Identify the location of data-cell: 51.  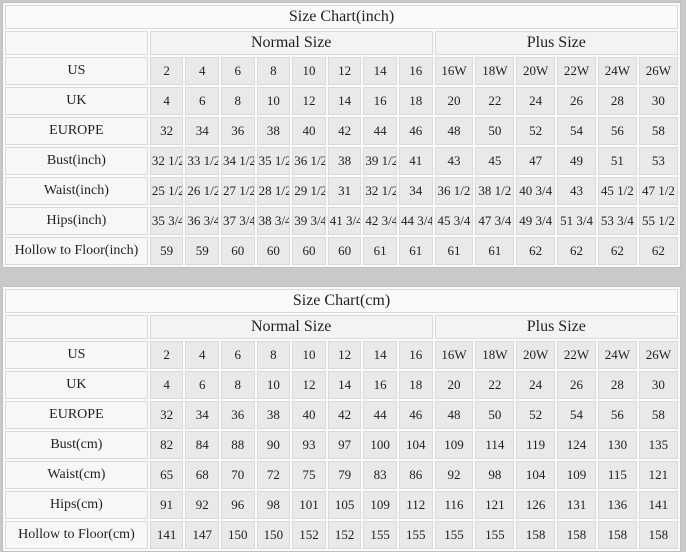
(617, 161).